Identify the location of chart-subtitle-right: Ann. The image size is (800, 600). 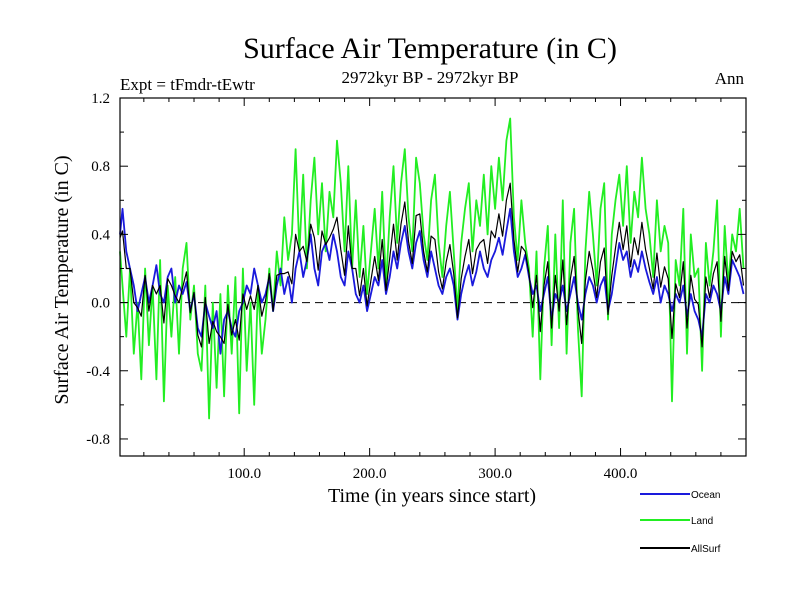
(730, 78).